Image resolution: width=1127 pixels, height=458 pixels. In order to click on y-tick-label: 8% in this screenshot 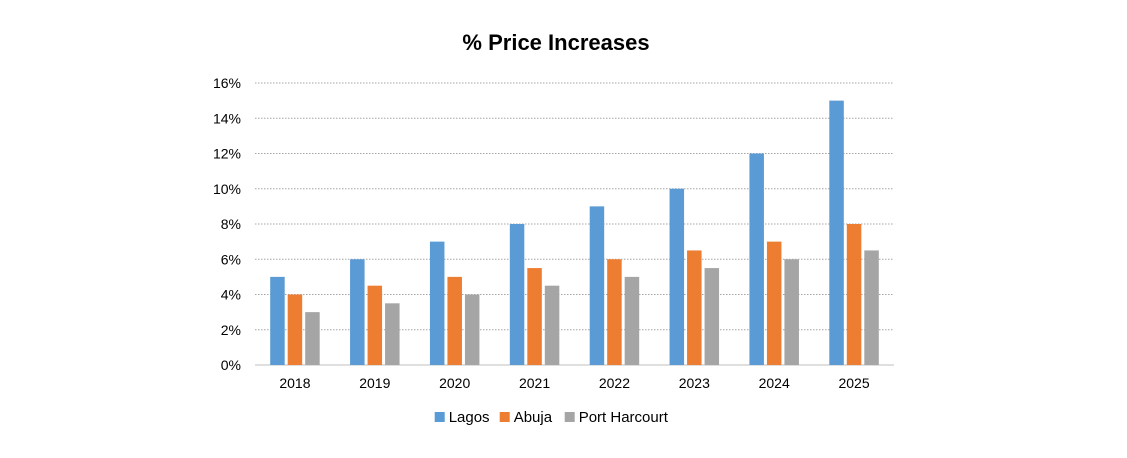, I will do `click(231, 224)`.